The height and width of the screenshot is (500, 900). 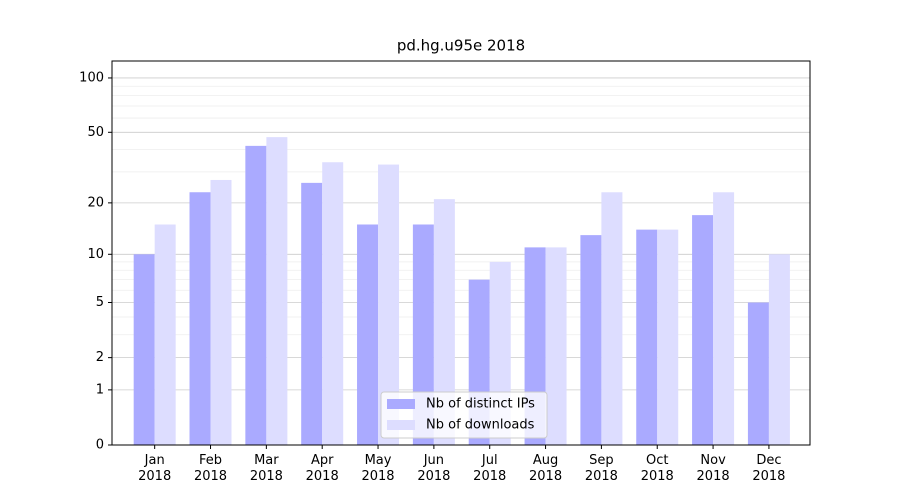 What do you see at coordinates (210, 468) in the screenshot?
I see `x-tick-label: Feb 2018` at bounding box center [210, 468].